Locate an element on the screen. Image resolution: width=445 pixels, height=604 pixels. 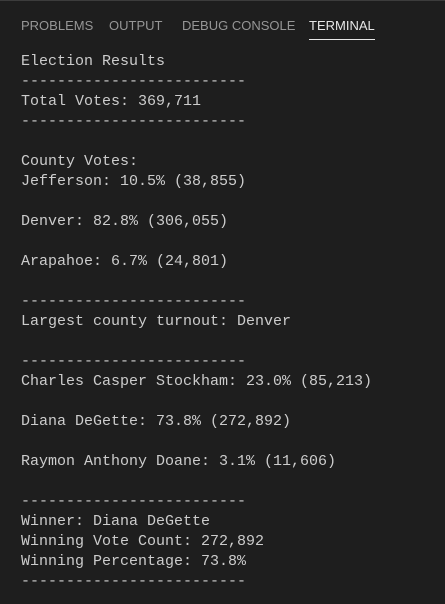
terminal-line: Charles Casper Stockham: 23.0% (85,213) is located at coordinates (197, 381).